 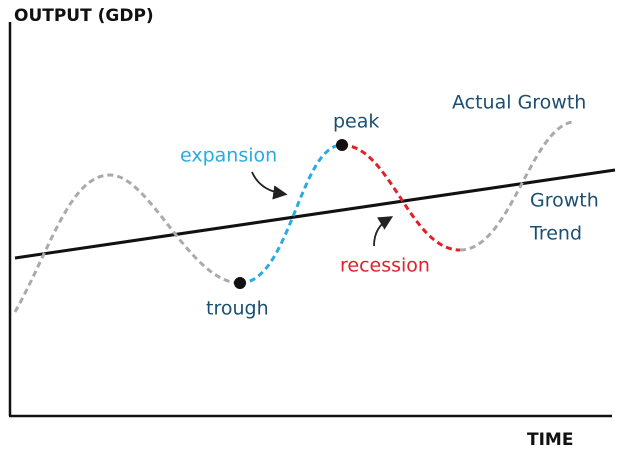 What do you see at coordinates (240, 283) in the screenshot?
I see `trough-dot` at bounding box center [240, 283].